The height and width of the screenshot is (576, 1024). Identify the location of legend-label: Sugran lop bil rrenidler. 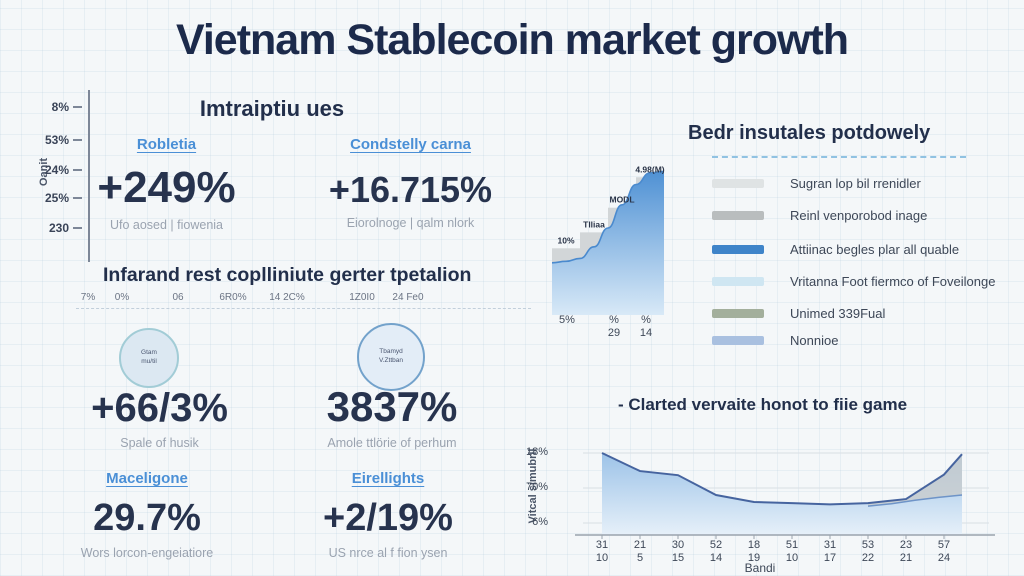
(855, 183).